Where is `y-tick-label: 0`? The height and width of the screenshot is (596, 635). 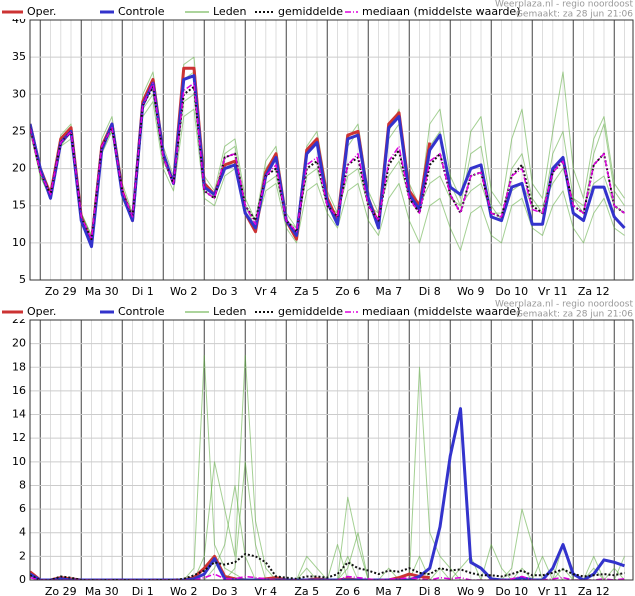
y-tick-label: 0 is located at coordinates (22, 579).